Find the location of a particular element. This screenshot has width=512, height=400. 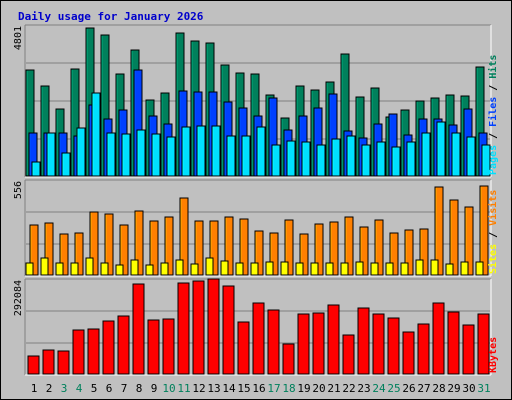

day-label: 22 is located at coordinates (348, 388).